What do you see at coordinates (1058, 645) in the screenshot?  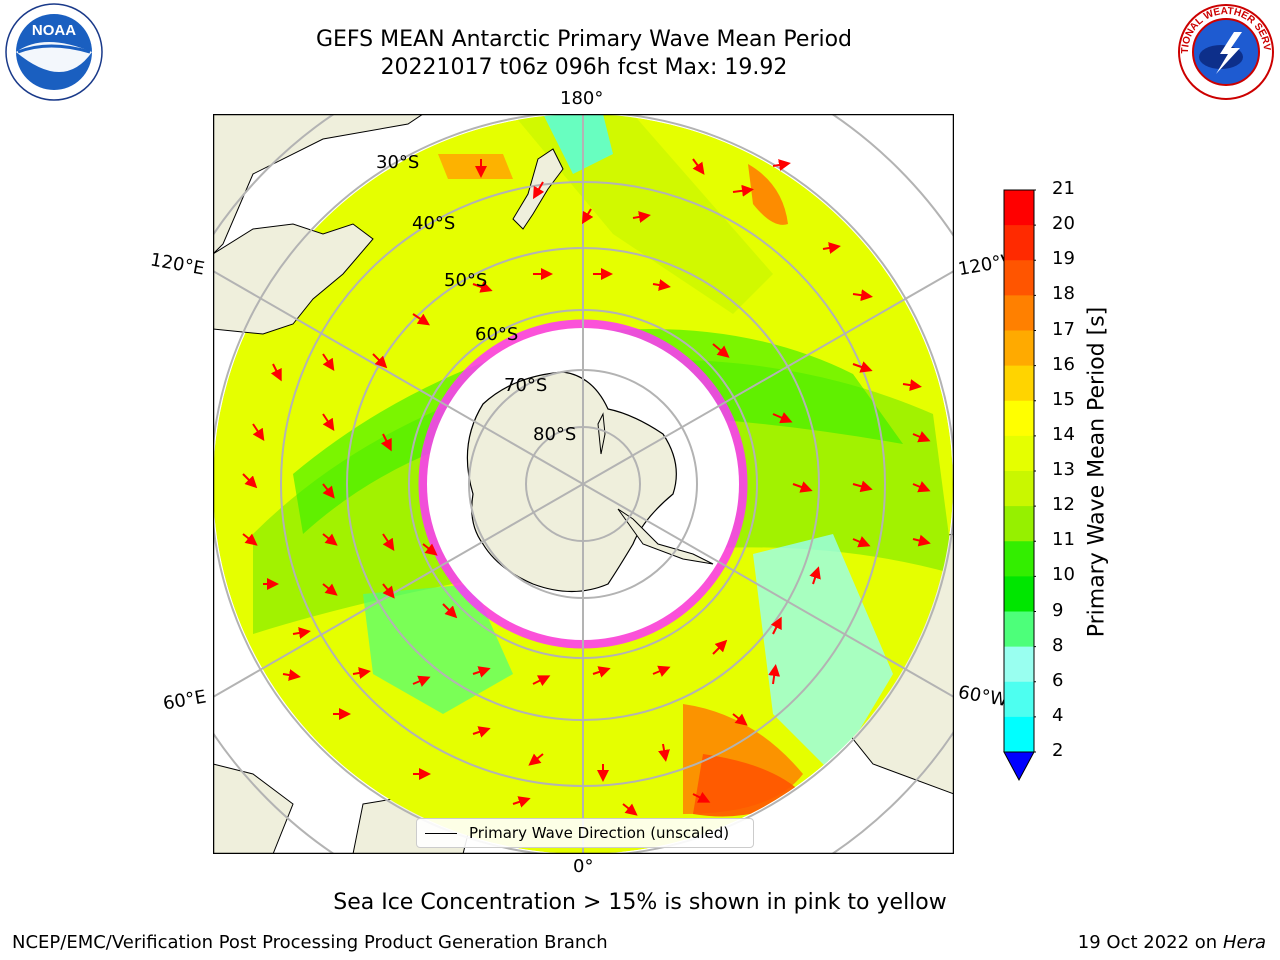 I see `colorbar-tick-label: 8` at bounding box center [1058, 645].